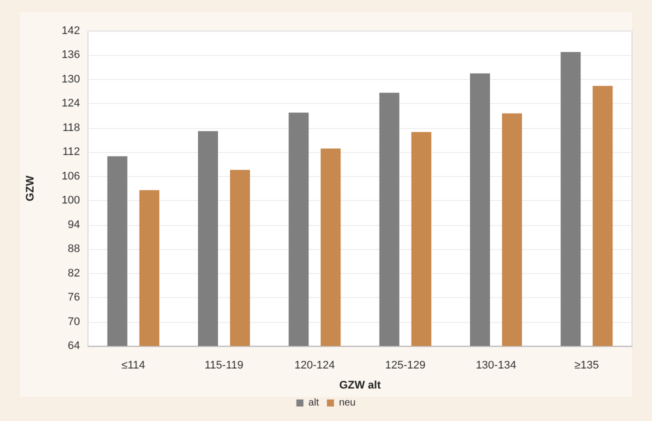 This screenshot has height=421, width=652. Describe the element at coordinates (71, 152) in the screenshot. I see `y-tick-label: 112` at that location.